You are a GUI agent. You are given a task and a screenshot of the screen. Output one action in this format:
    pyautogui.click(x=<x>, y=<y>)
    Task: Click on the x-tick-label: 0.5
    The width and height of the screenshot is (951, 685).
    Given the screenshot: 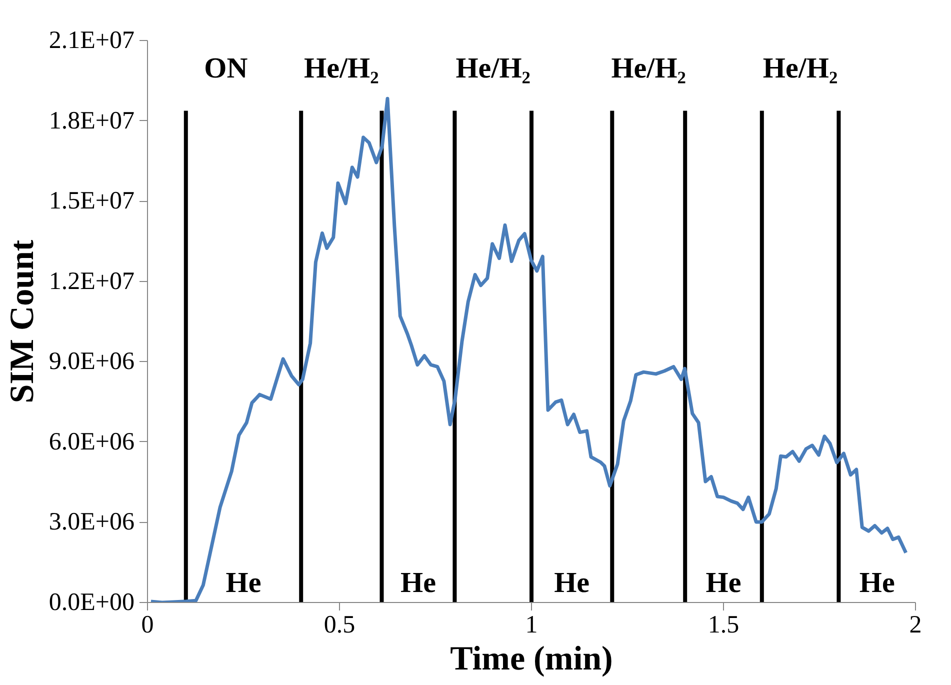 What is the action you would take?
    pyautogui.click(x=340, y=625)
    